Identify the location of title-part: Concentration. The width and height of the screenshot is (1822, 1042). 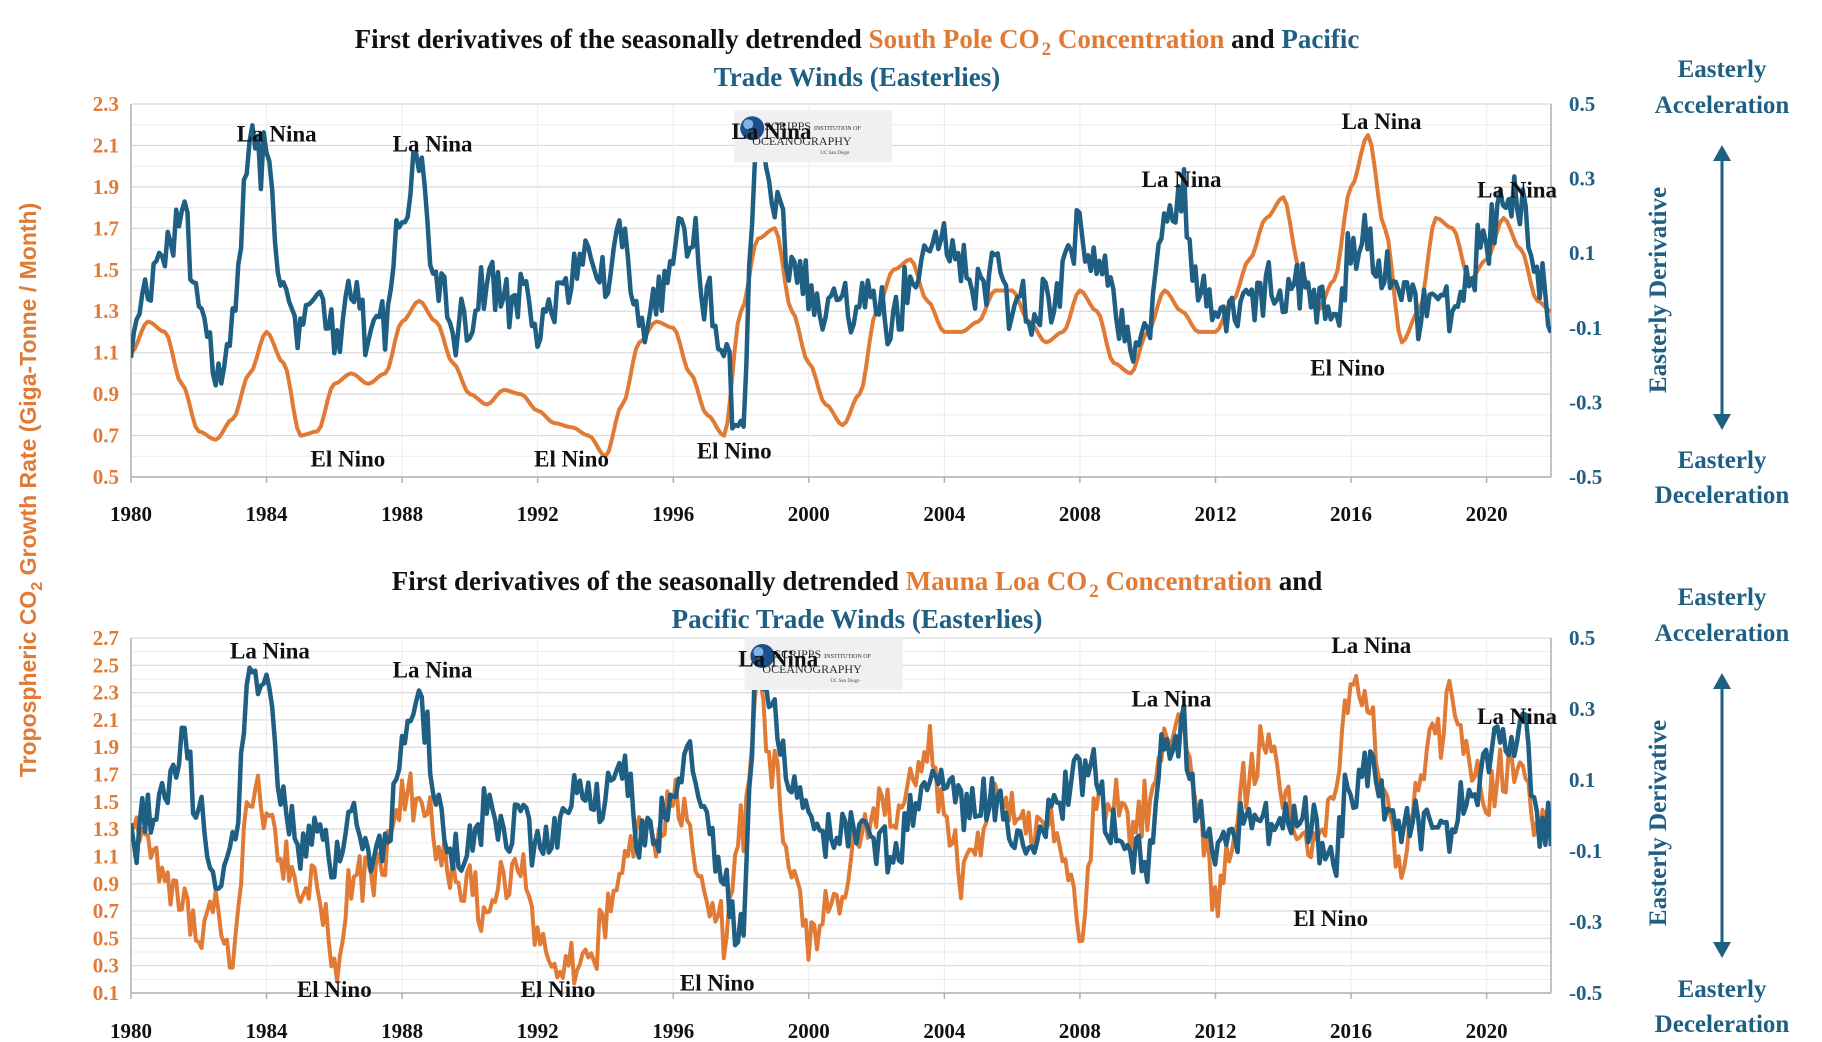
(1137, 39).